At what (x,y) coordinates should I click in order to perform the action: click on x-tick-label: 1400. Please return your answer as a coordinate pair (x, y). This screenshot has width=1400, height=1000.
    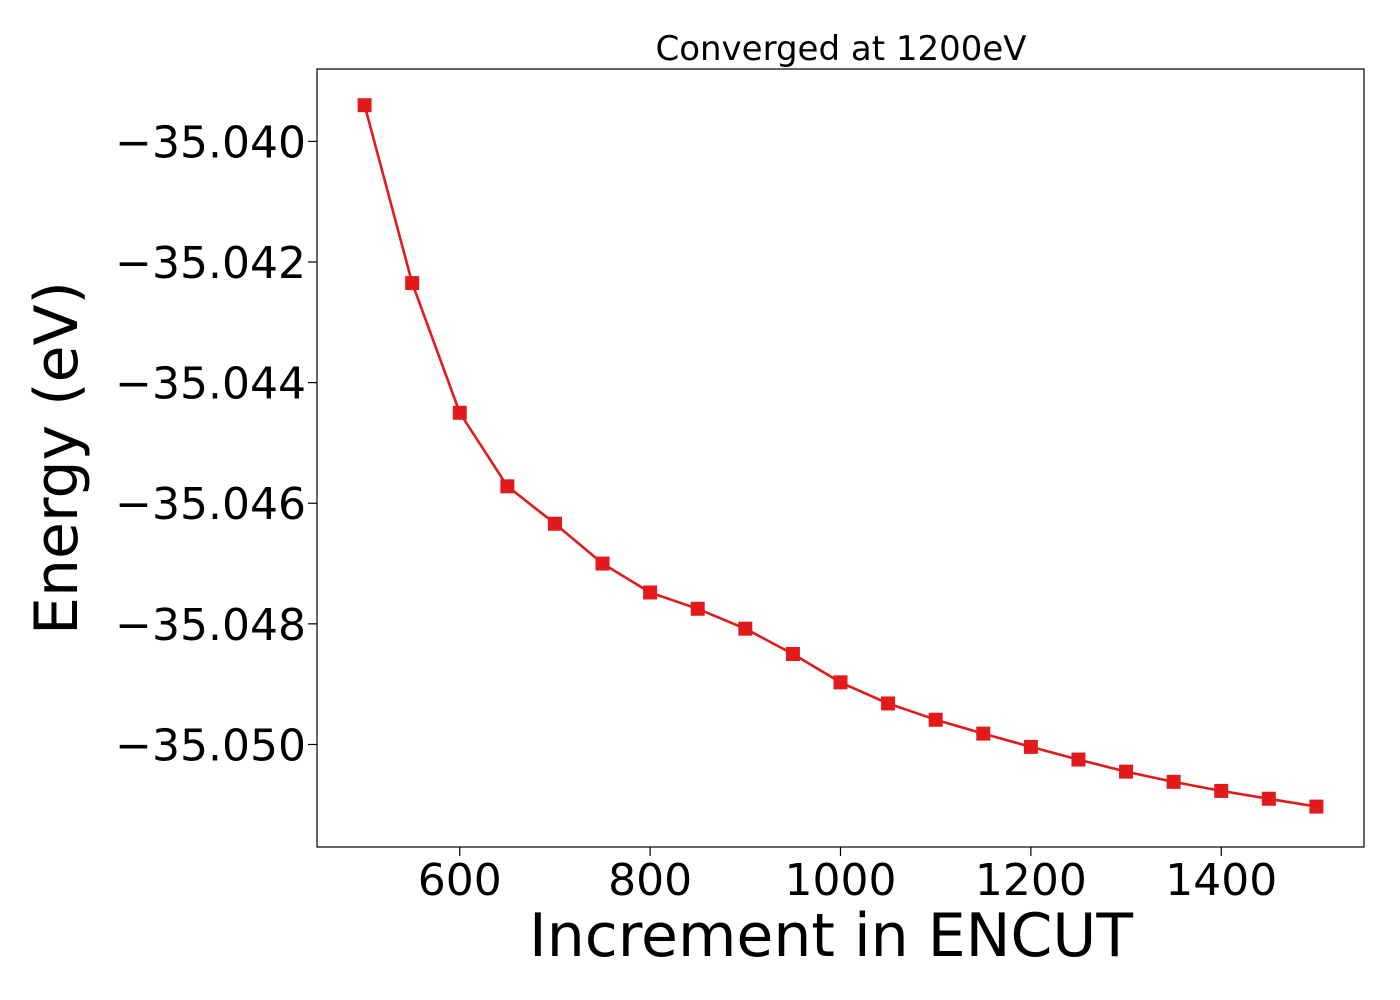
    Looking at the image, I should click on (1221, 880).